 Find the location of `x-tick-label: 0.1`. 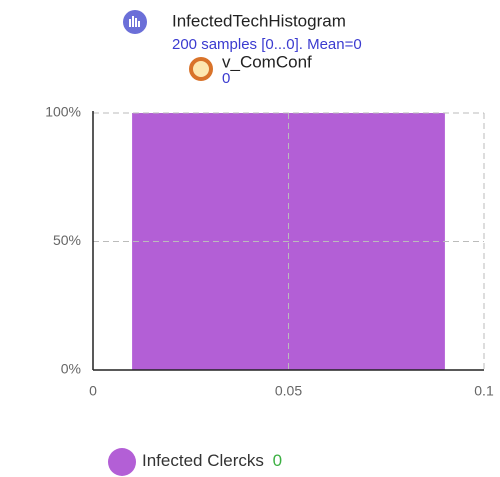

x-tick-label: 0.1 is located at coordinates (484, 391).